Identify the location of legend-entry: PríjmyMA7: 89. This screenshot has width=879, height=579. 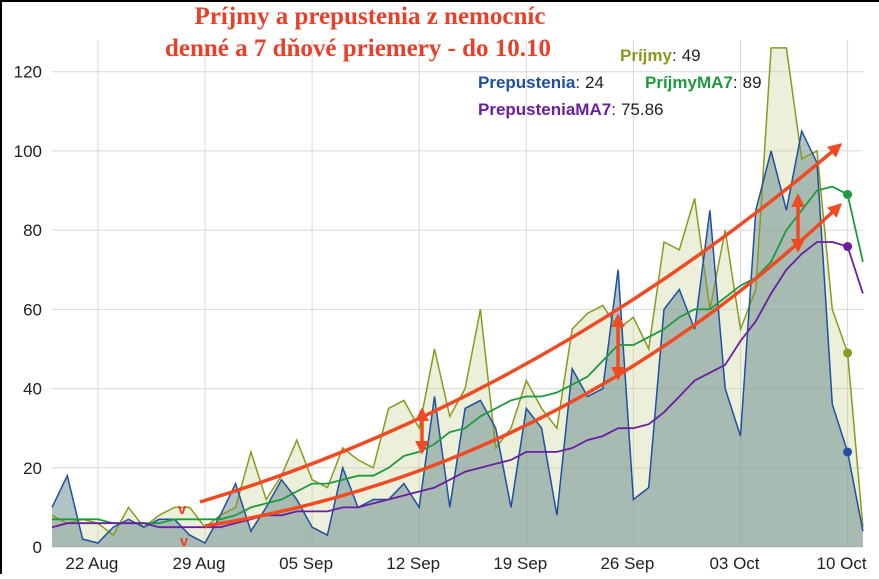
(703, 82).